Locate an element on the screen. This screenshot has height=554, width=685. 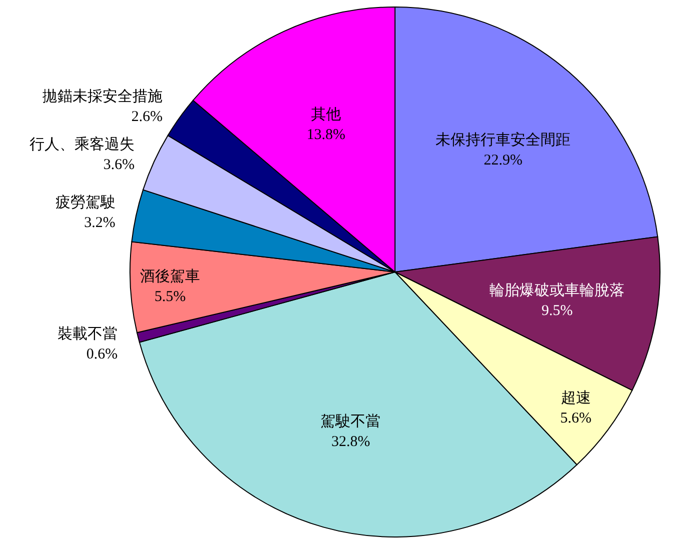
slice-label: 其他 is located at coordinates (326, 114).